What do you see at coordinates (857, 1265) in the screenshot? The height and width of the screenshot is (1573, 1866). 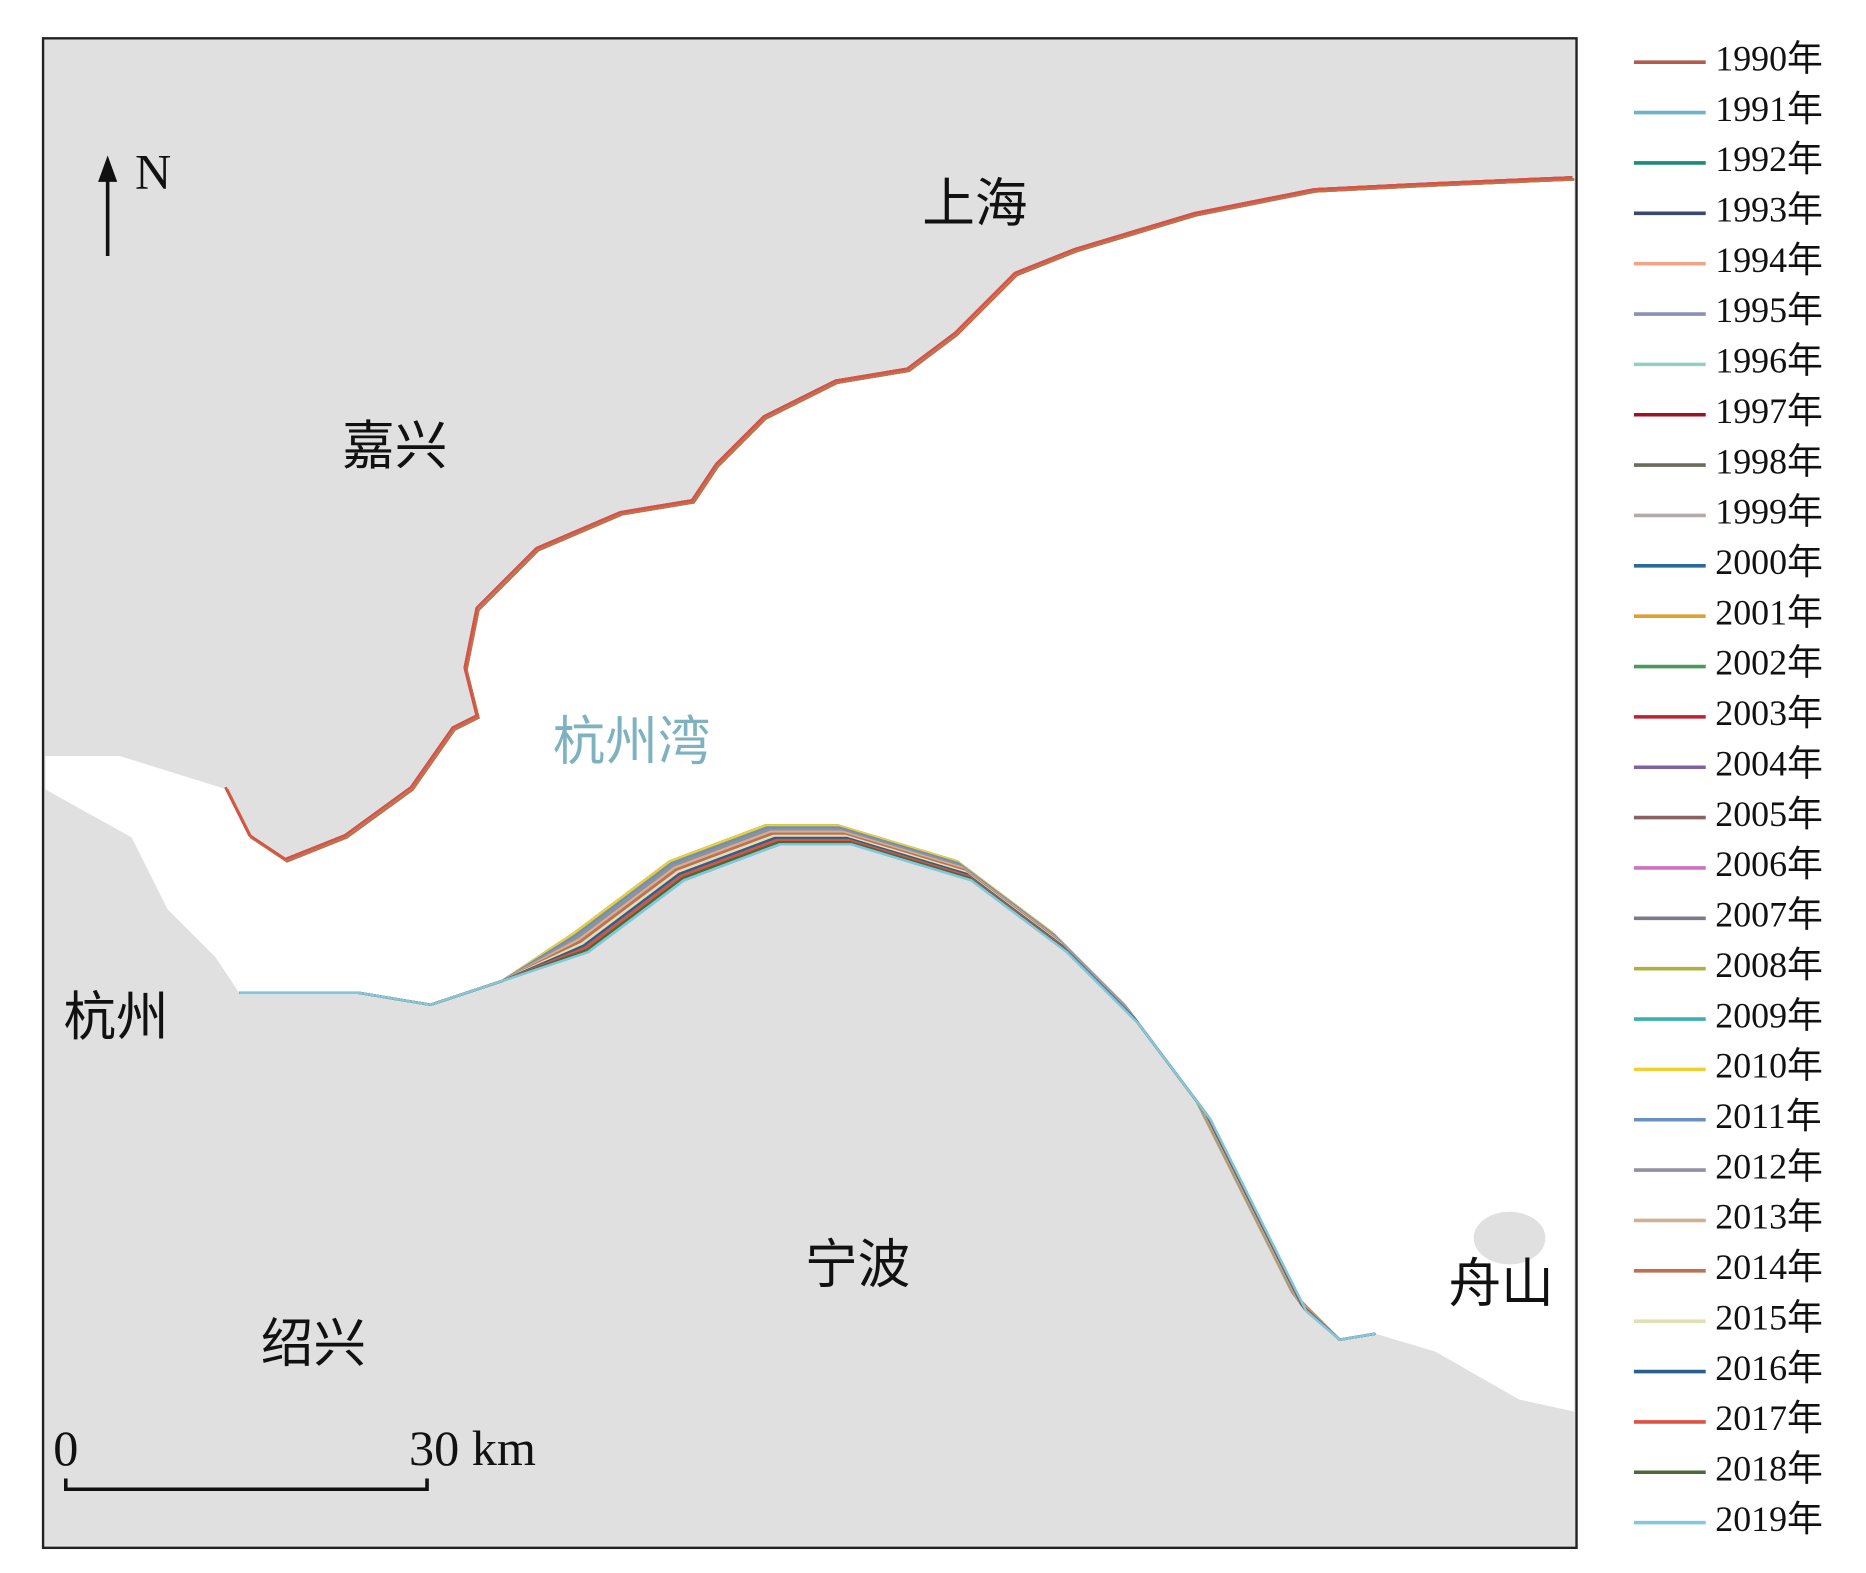 I see `place-label: 宁波` at bounding box center [857, 1265].